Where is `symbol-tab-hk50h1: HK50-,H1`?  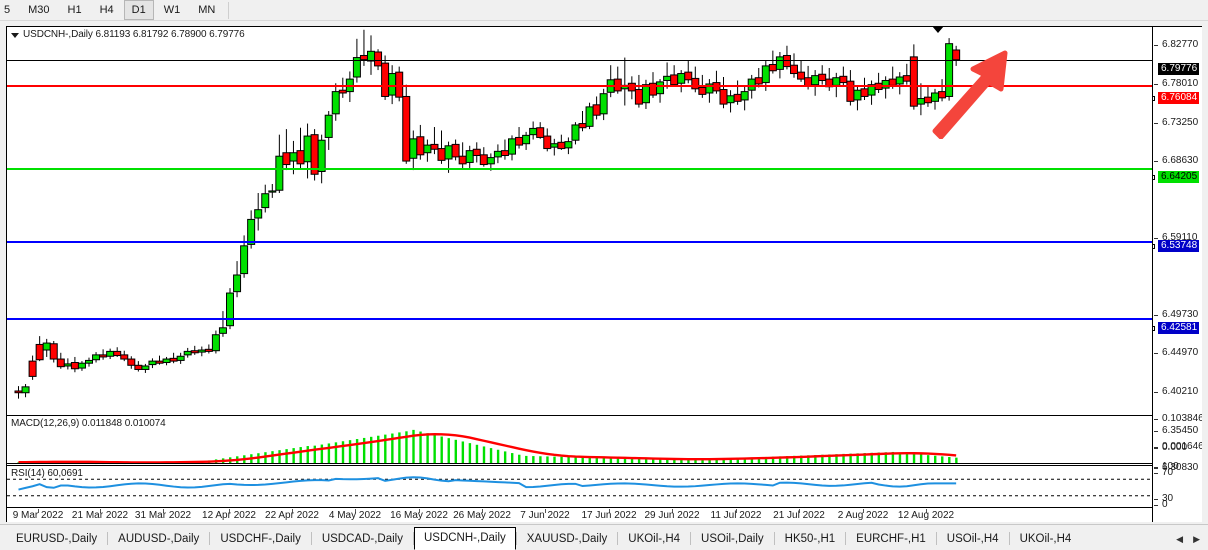
symbol-tab-hk50h1: HK50-,H1 is located at coordinates (810, 539).